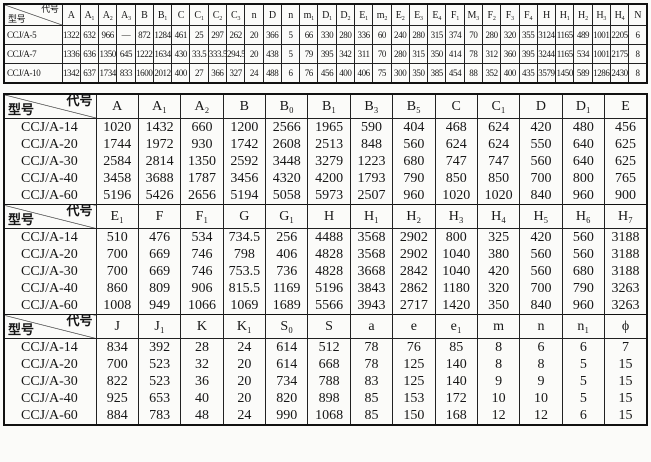  I want to click on column-header: S, so click(329, 326).